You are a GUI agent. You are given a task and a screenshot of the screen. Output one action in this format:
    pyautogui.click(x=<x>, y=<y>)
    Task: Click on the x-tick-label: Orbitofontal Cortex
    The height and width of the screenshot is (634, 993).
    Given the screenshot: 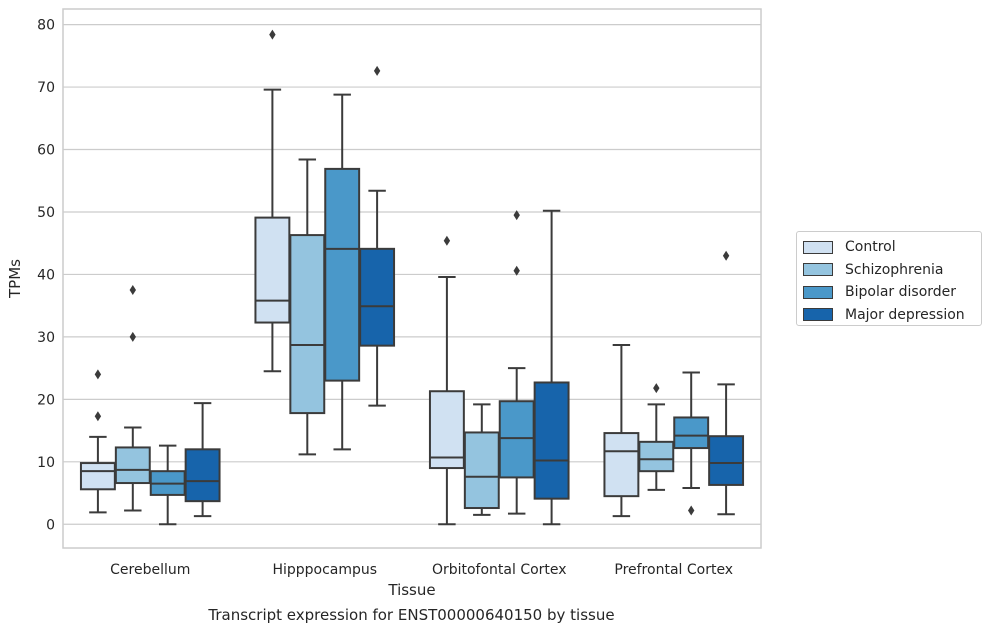 What is the action you would take?
    pyautogui.click(x=499, y=570)
    